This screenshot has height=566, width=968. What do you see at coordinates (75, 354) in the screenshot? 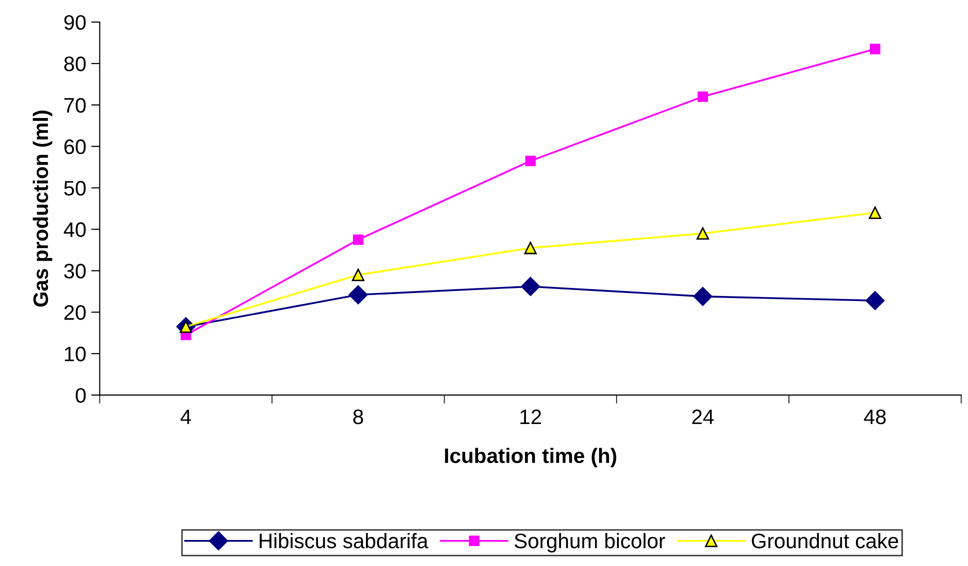
I see `y-tick-label: 10` at bounding box center [75, 354].